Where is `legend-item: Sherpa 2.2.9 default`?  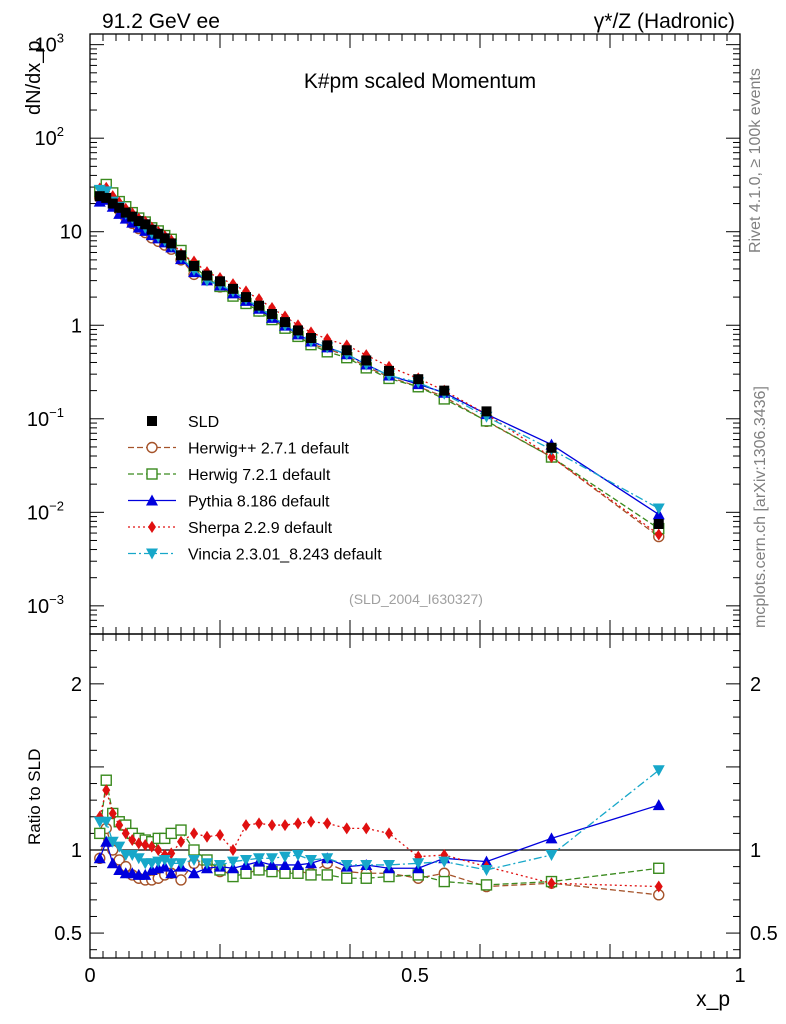 legend-item: Sherpa 2.2.9 default is located at coordinates (230, 528).